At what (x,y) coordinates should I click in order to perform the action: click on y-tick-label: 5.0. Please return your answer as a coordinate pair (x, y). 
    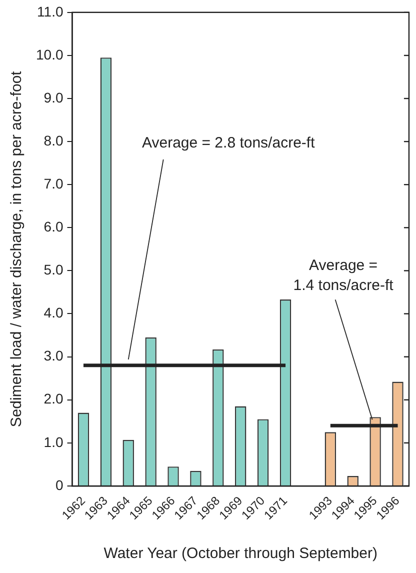
    Looking at the image, I should click on (54, 270).